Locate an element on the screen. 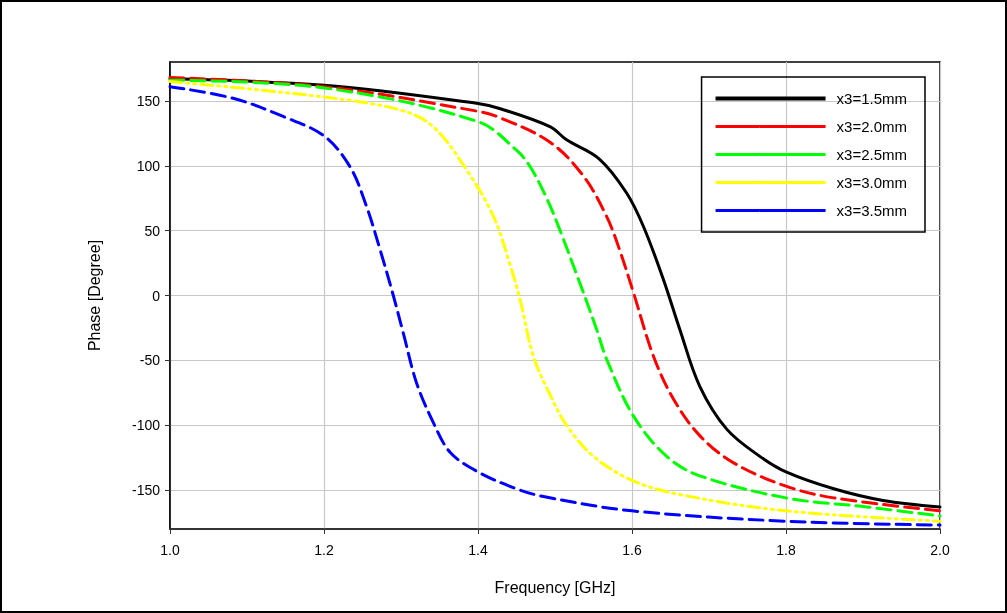  y-axis-title: Phase [Degree] is located at coordinates (94, 295).